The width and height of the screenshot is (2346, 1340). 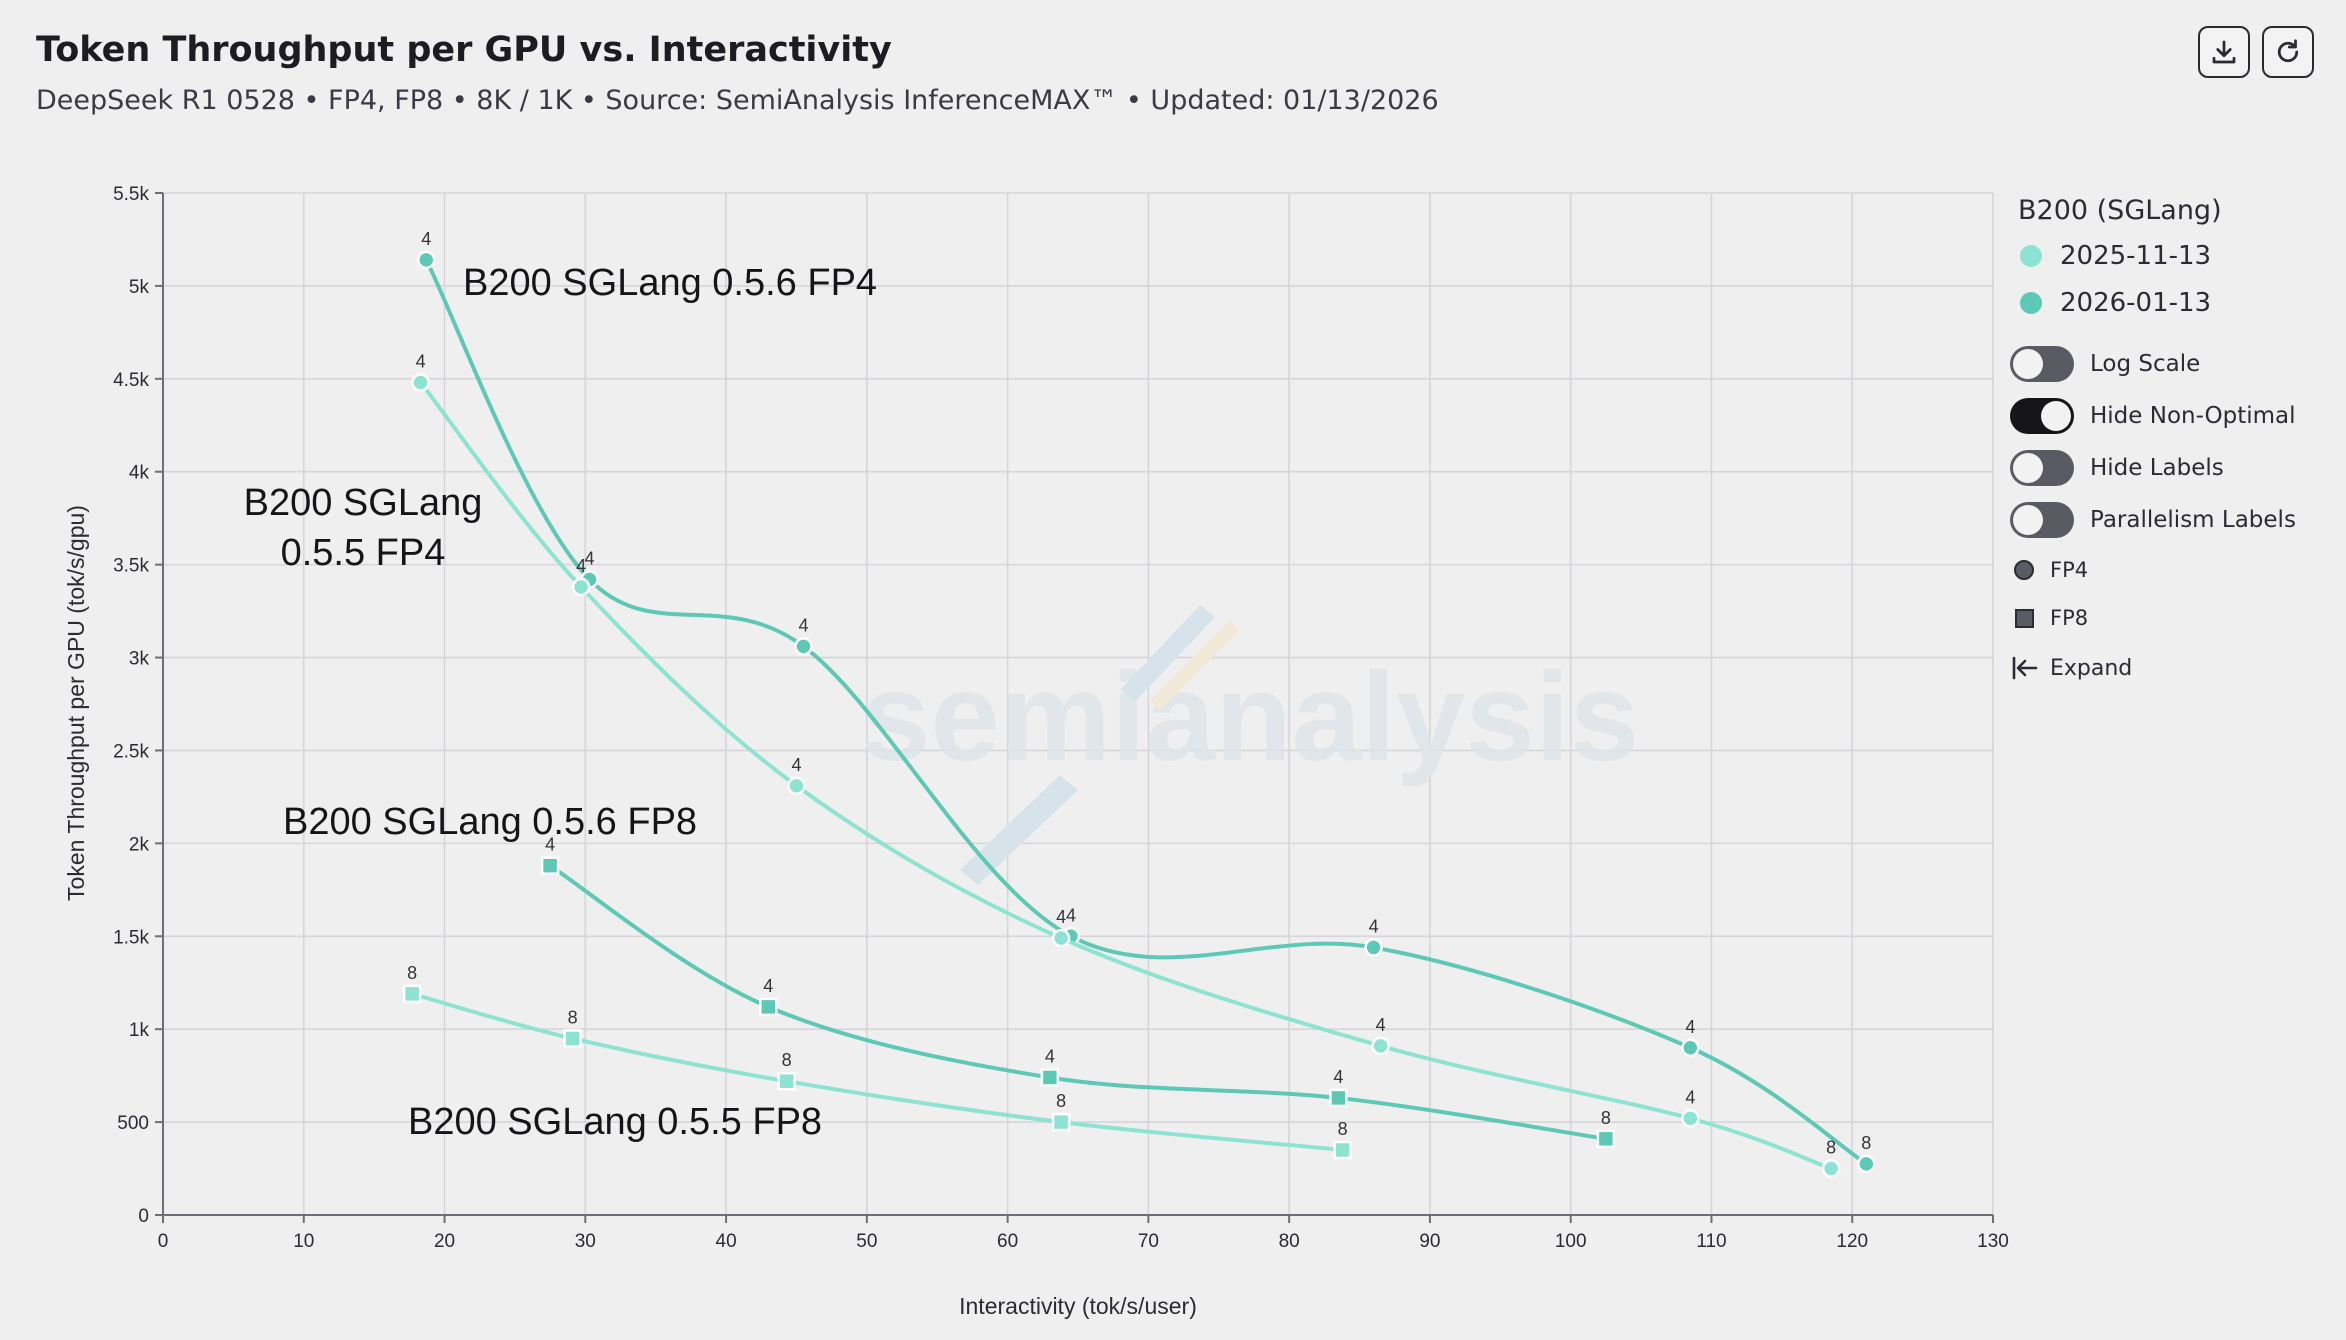 I want to click on y-tick-label: 1k, so click(x=139, y=1030).